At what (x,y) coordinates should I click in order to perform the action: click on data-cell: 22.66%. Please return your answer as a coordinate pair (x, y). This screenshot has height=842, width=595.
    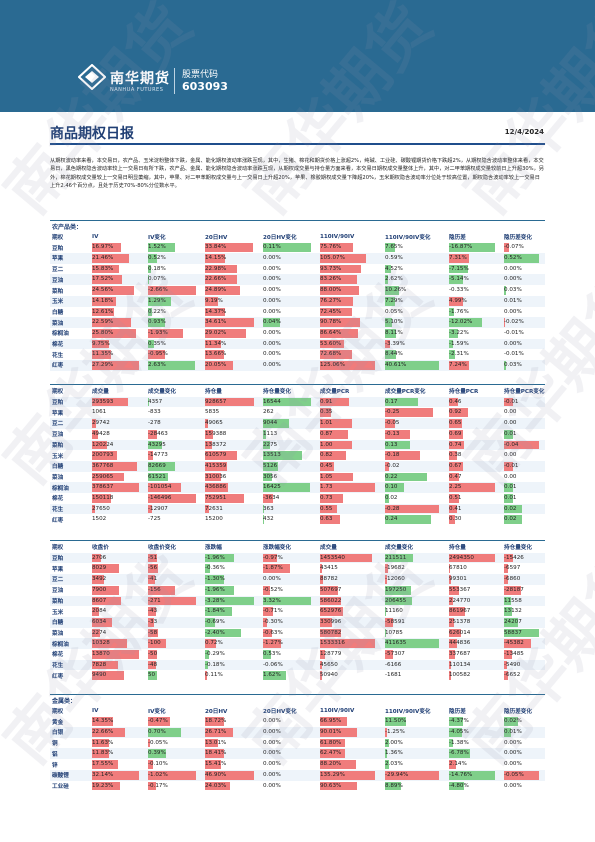
    Looking at the image, I should click on (232, 280).